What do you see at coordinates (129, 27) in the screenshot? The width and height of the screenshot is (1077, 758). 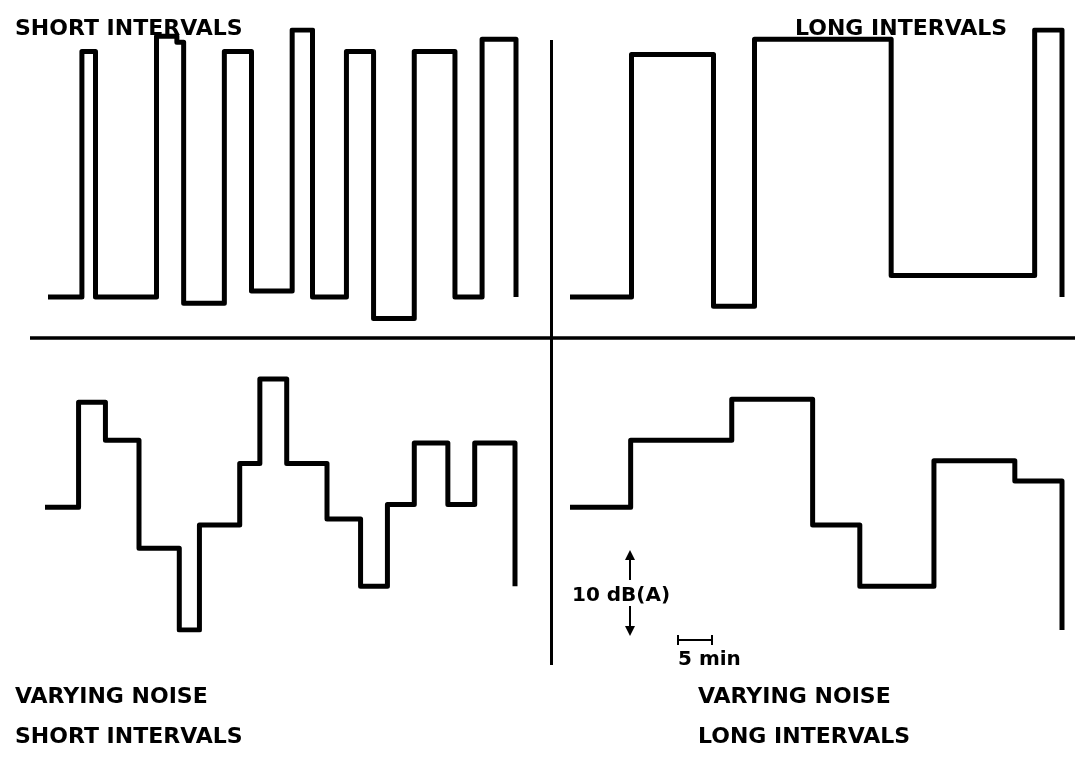 I see `chart-title: SHORT INTERVALS` at bounding box center [129, 27].